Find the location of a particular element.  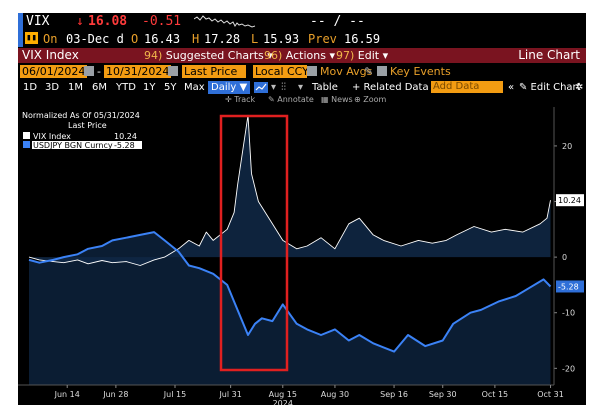

ticker-row: VIX ↓ 16.08 -0.51 -- / -- is located at coordinates (302, 21).